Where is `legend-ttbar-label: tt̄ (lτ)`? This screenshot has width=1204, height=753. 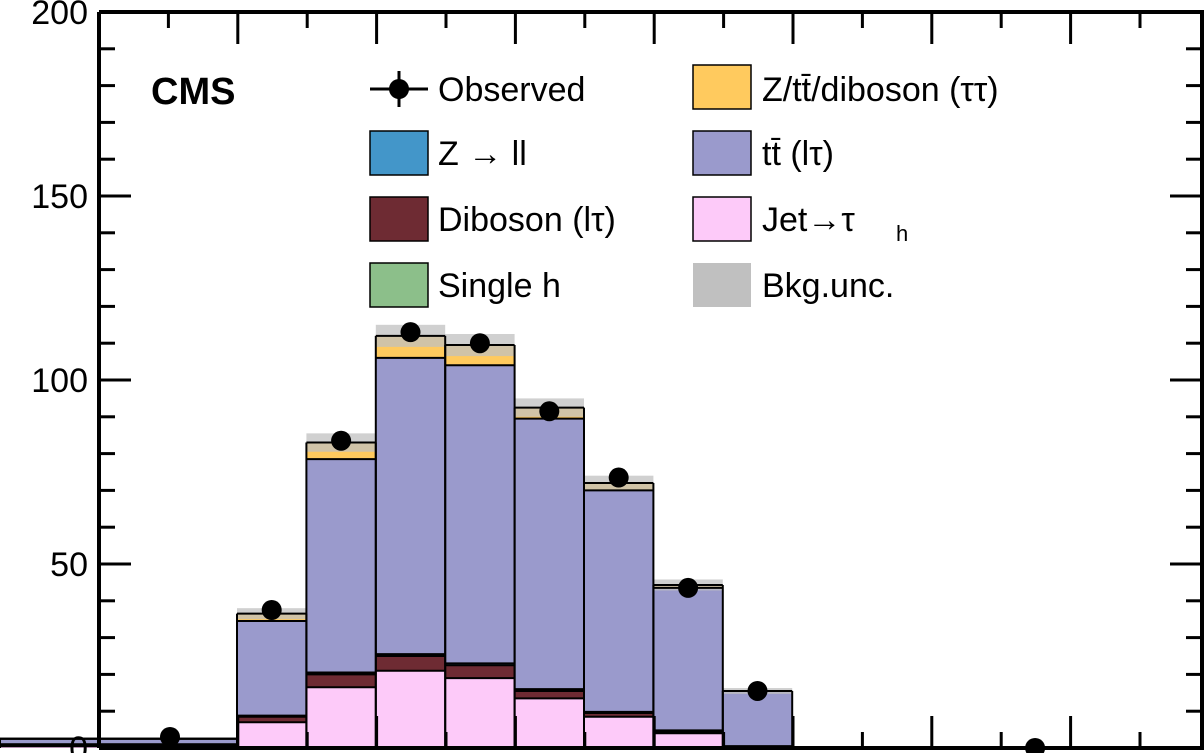
legend-ttbar-label: tt̄ (lτ) is located at coordinates (798, 154).